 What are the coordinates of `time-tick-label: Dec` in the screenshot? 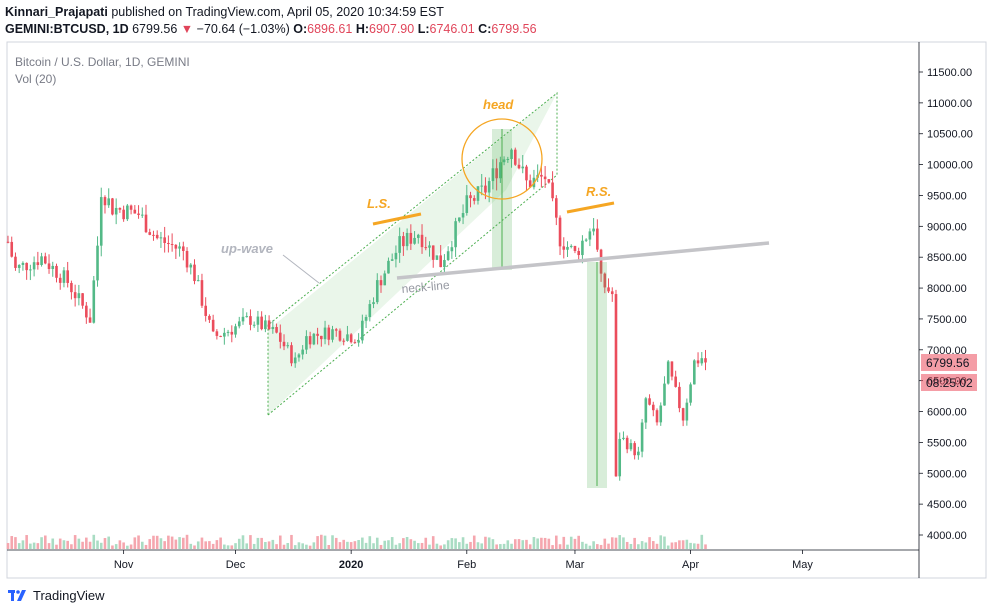 It's located at (236, 565).